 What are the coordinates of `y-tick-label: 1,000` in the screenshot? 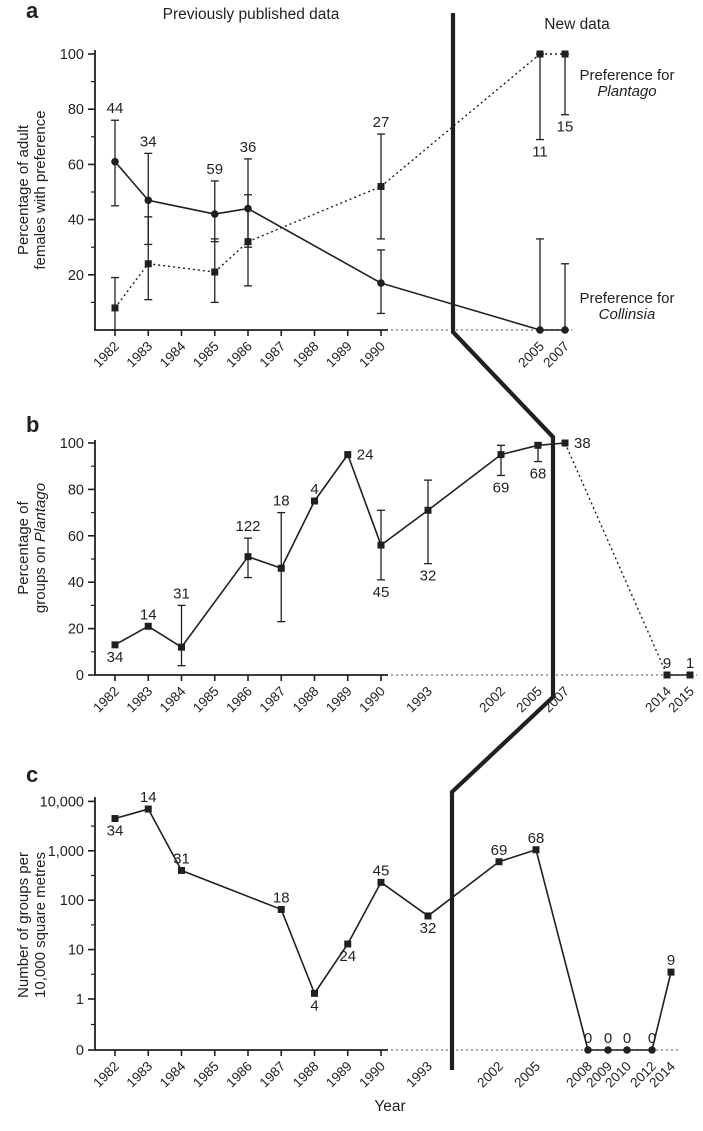 It's located at (66, 852).